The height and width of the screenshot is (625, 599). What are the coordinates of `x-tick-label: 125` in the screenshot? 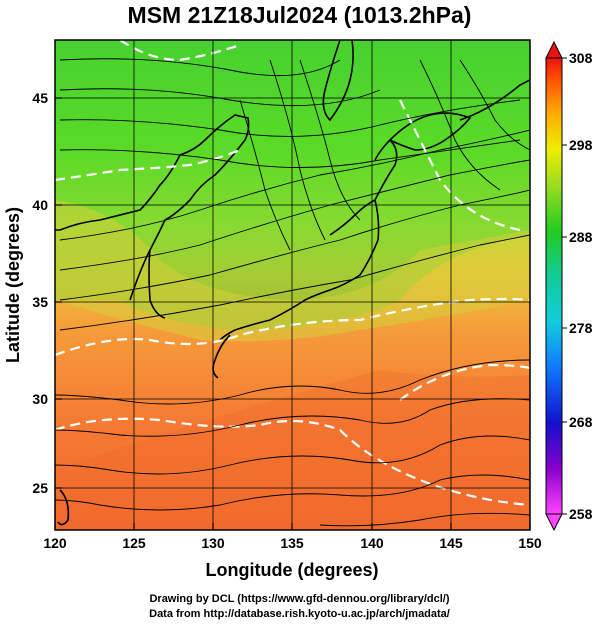 It's located at (134, 543).